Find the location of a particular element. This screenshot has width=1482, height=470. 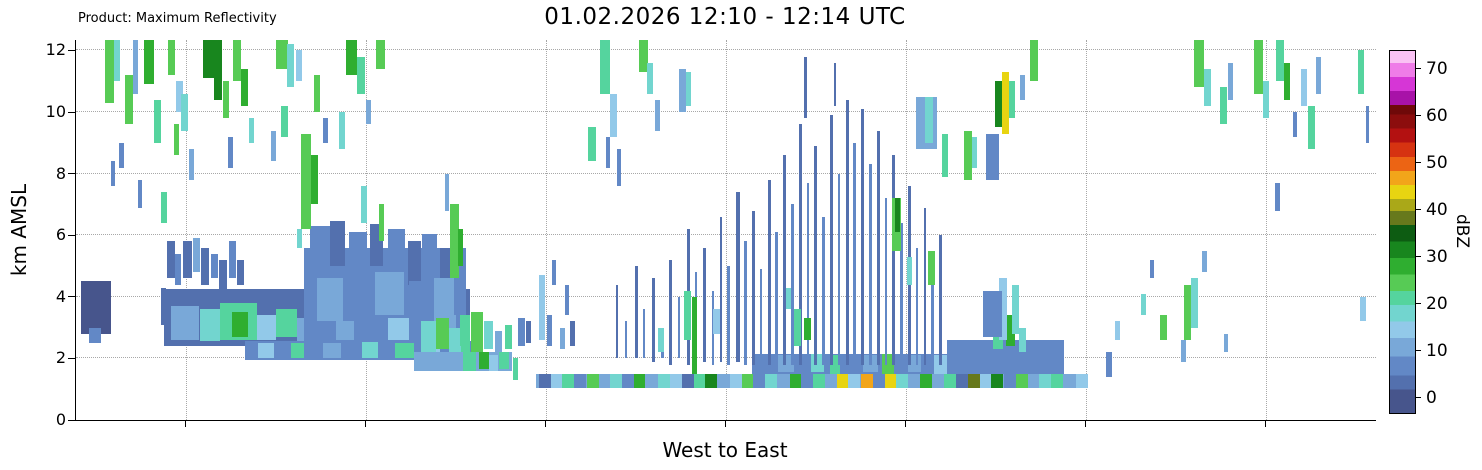

colorbar-tick-label: 0 is located at coordinates (1431, 397).